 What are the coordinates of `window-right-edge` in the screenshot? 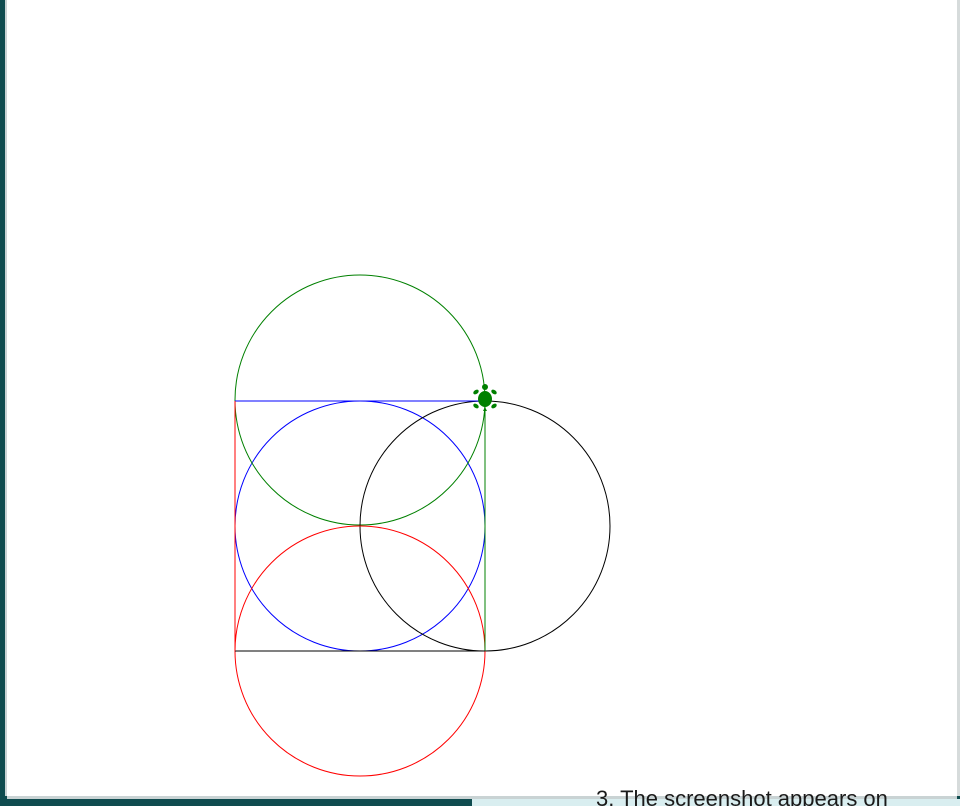 It's located at (958, 398).